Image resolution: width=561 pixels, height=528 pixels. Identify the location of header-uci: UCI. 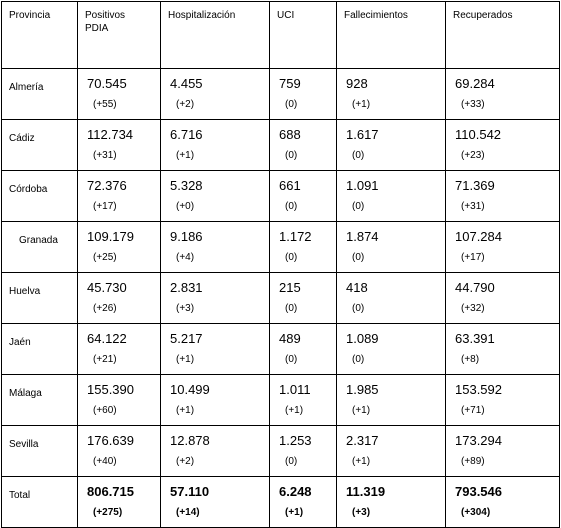
(303, 35).